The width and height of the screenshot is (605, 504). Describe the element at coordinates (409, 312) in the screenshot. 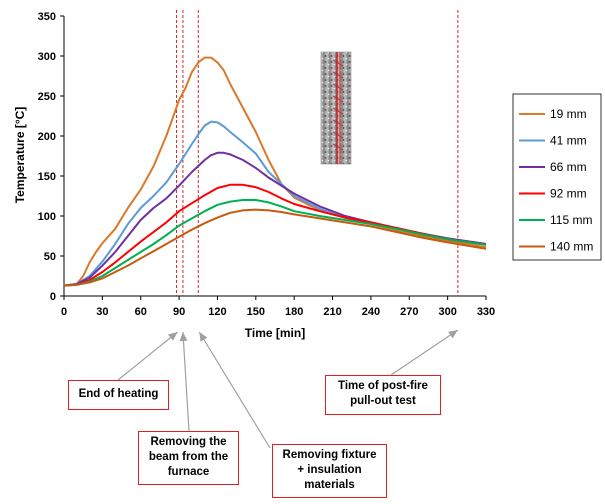

I see `x-tick-label: 270` at that location.